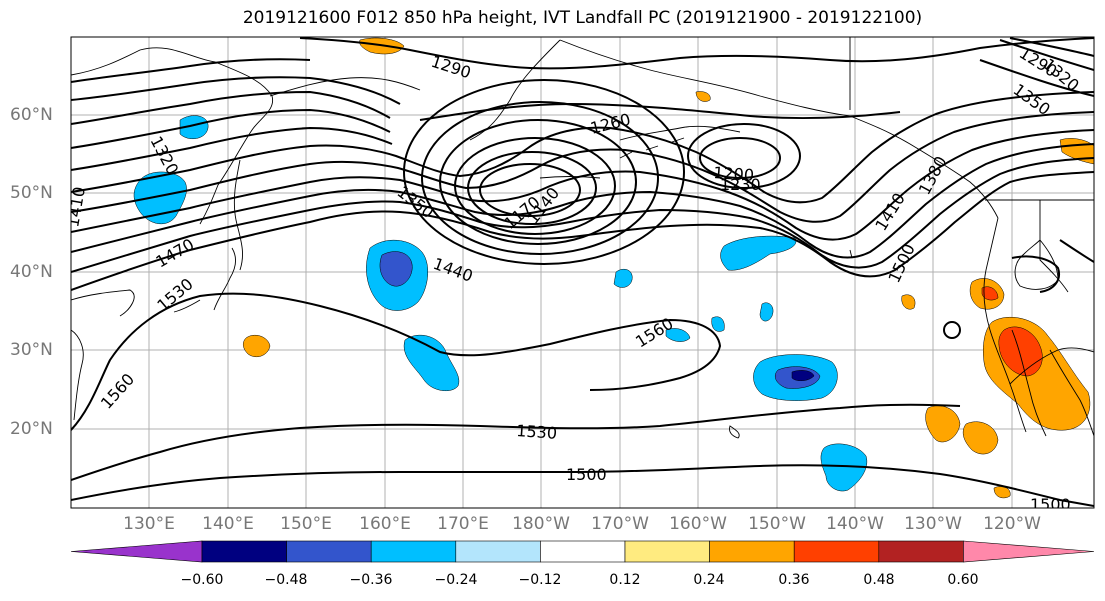 The width and height of the screenshot is (1105, 601). Describe the element at coordinates (136, 551) in the screenshot. I see `colorbar-extend-low` at that location.